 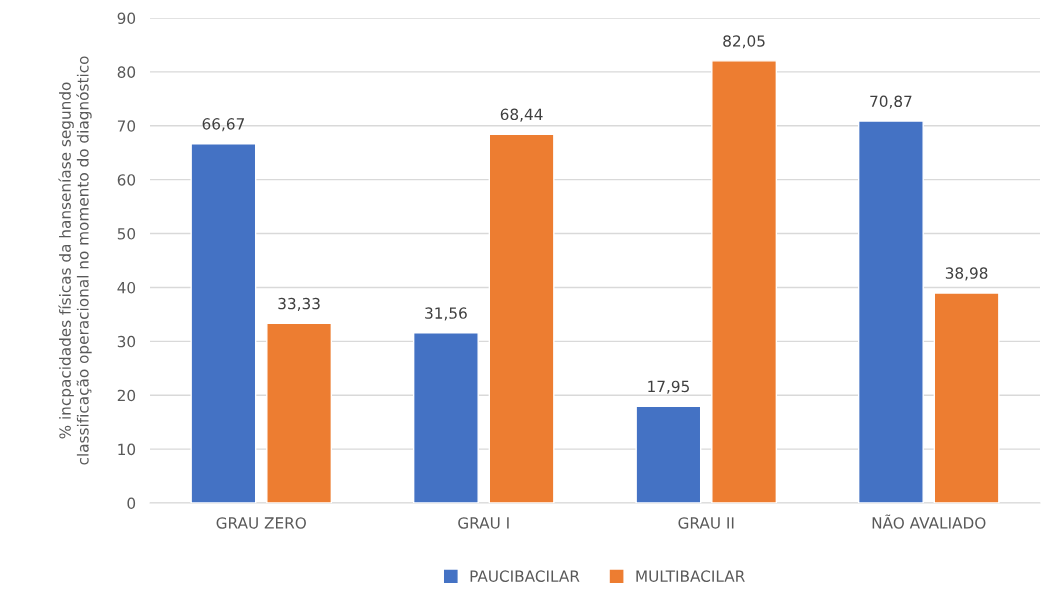 What do you see at coordinates (126, 234) in the screenshot?
I see `y-tick-label: 50` at bounding box center [126, 234].